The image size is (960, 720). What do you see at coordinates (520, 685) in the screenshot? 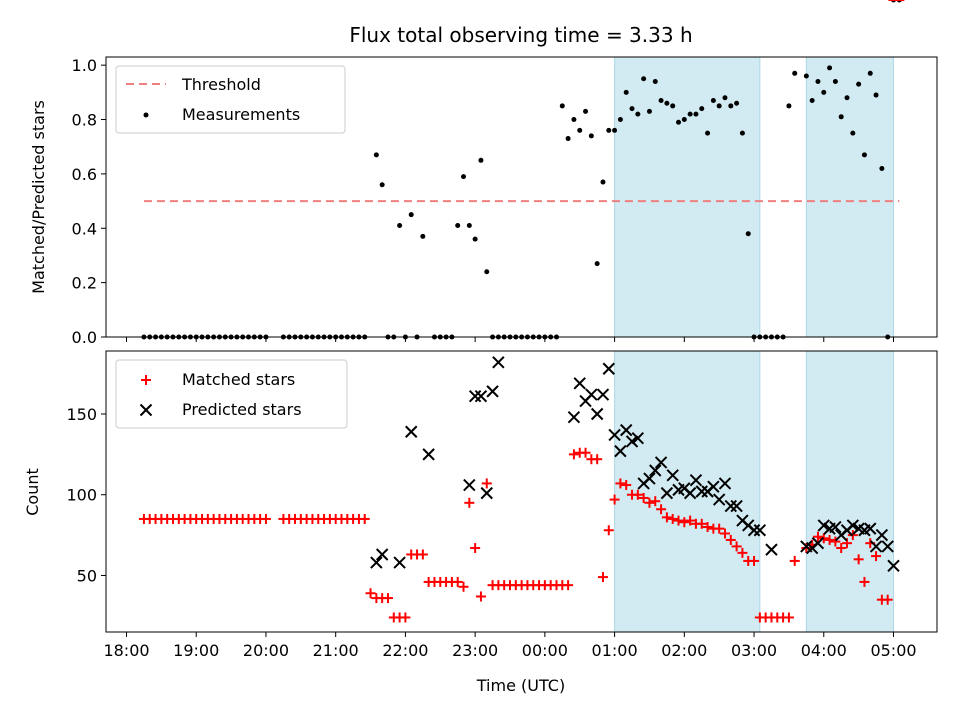
I see `x-axis-label: Time (UTC)` at bounding box center [520, 685].